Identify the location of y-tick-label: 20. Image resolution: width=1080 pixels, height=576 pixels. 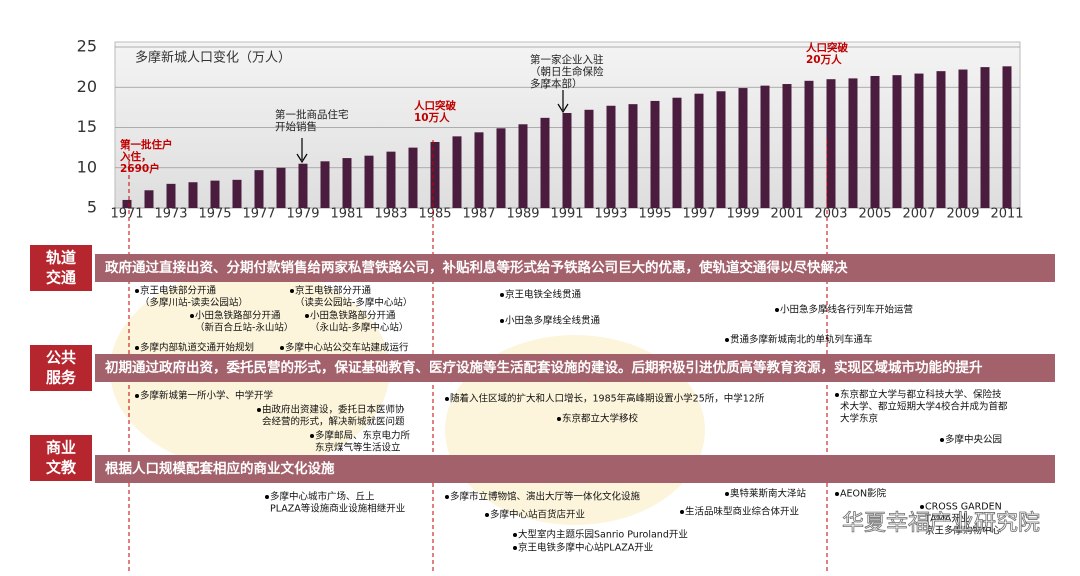
(87, 86).